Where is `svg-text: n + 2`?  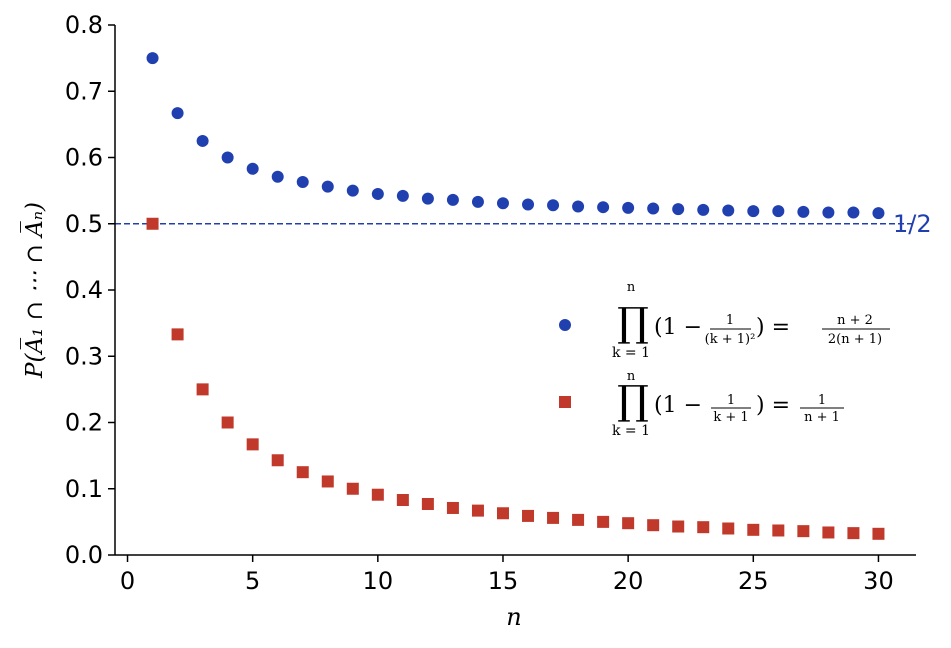 svg-text: n + 2 is located at coordinates (855, 320).